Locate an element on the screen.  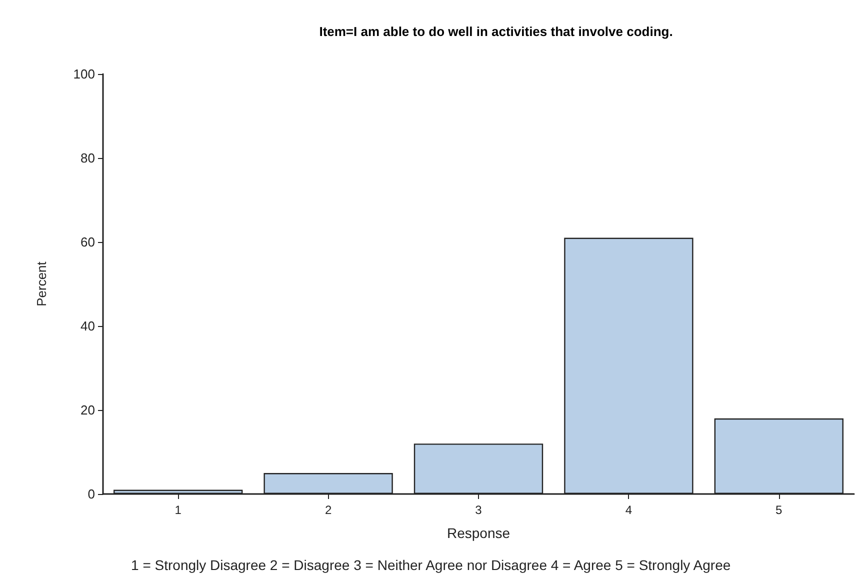
x-tick-label: 1 is located at coordinates (178, 510).